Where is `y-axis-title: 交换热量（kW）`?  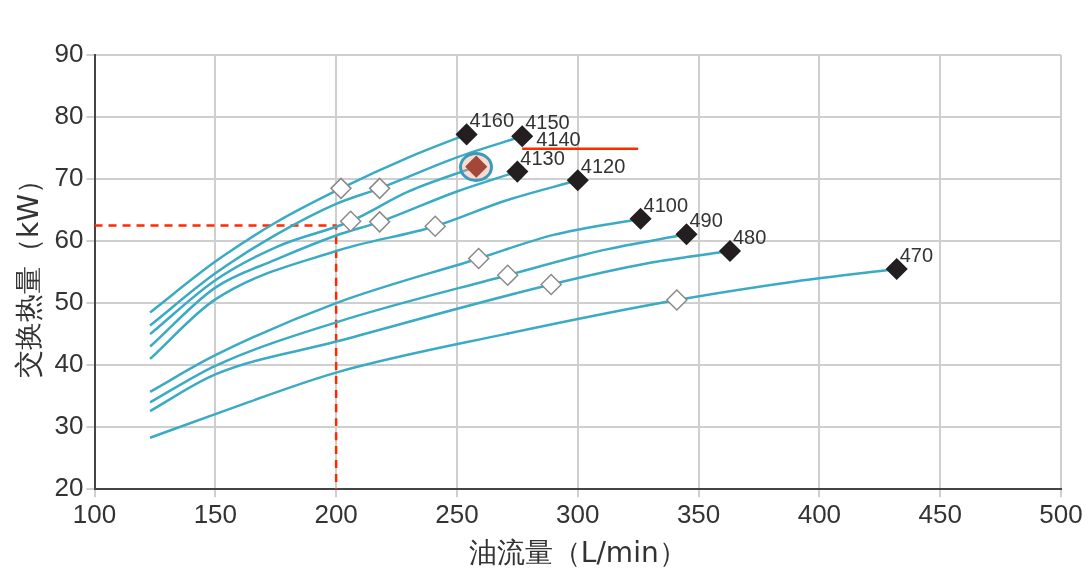
y-axis-title: 交换热量（kW） is located at coordinates (29, 272).